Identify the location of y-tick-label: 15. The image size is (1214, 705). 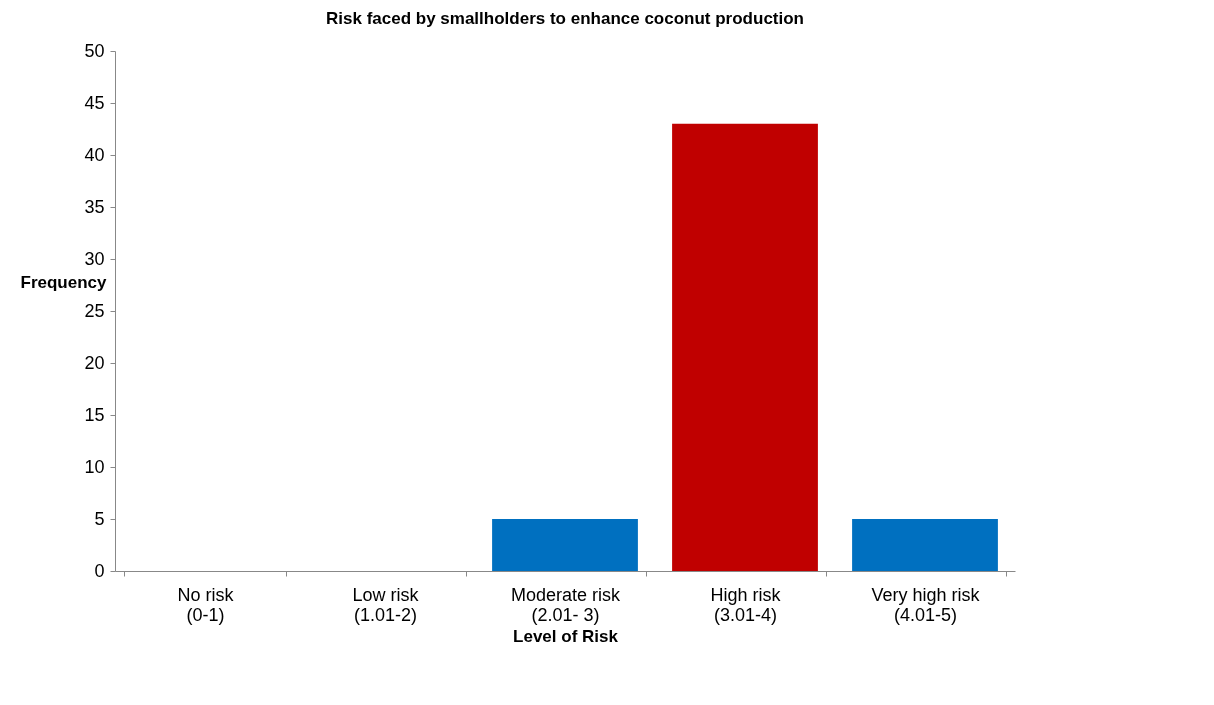
(94, 414).